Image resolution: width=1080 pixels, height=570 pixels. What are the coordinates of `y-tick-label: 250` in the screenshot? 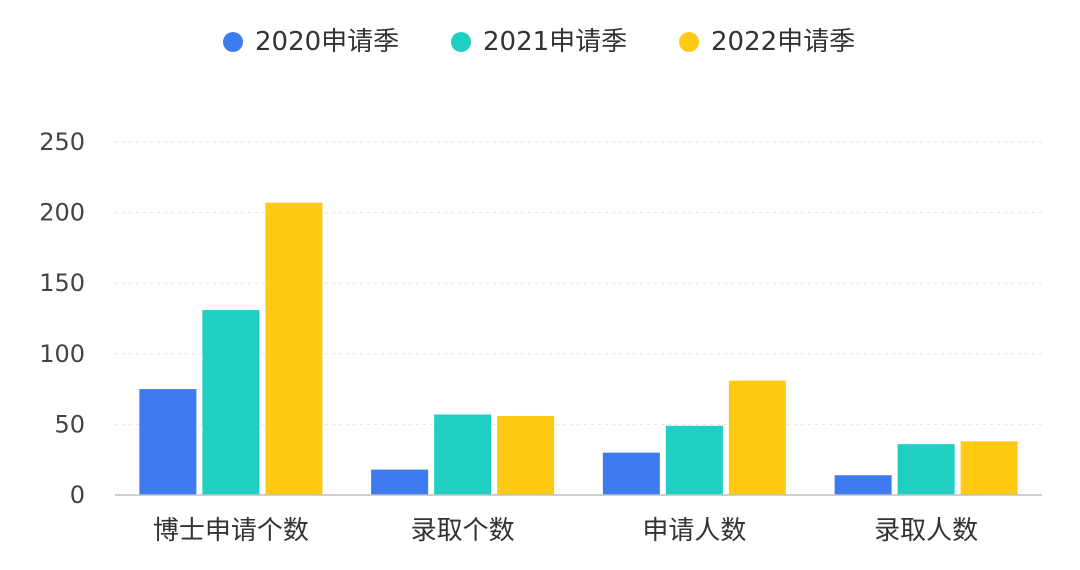 It's located at (62, 142).